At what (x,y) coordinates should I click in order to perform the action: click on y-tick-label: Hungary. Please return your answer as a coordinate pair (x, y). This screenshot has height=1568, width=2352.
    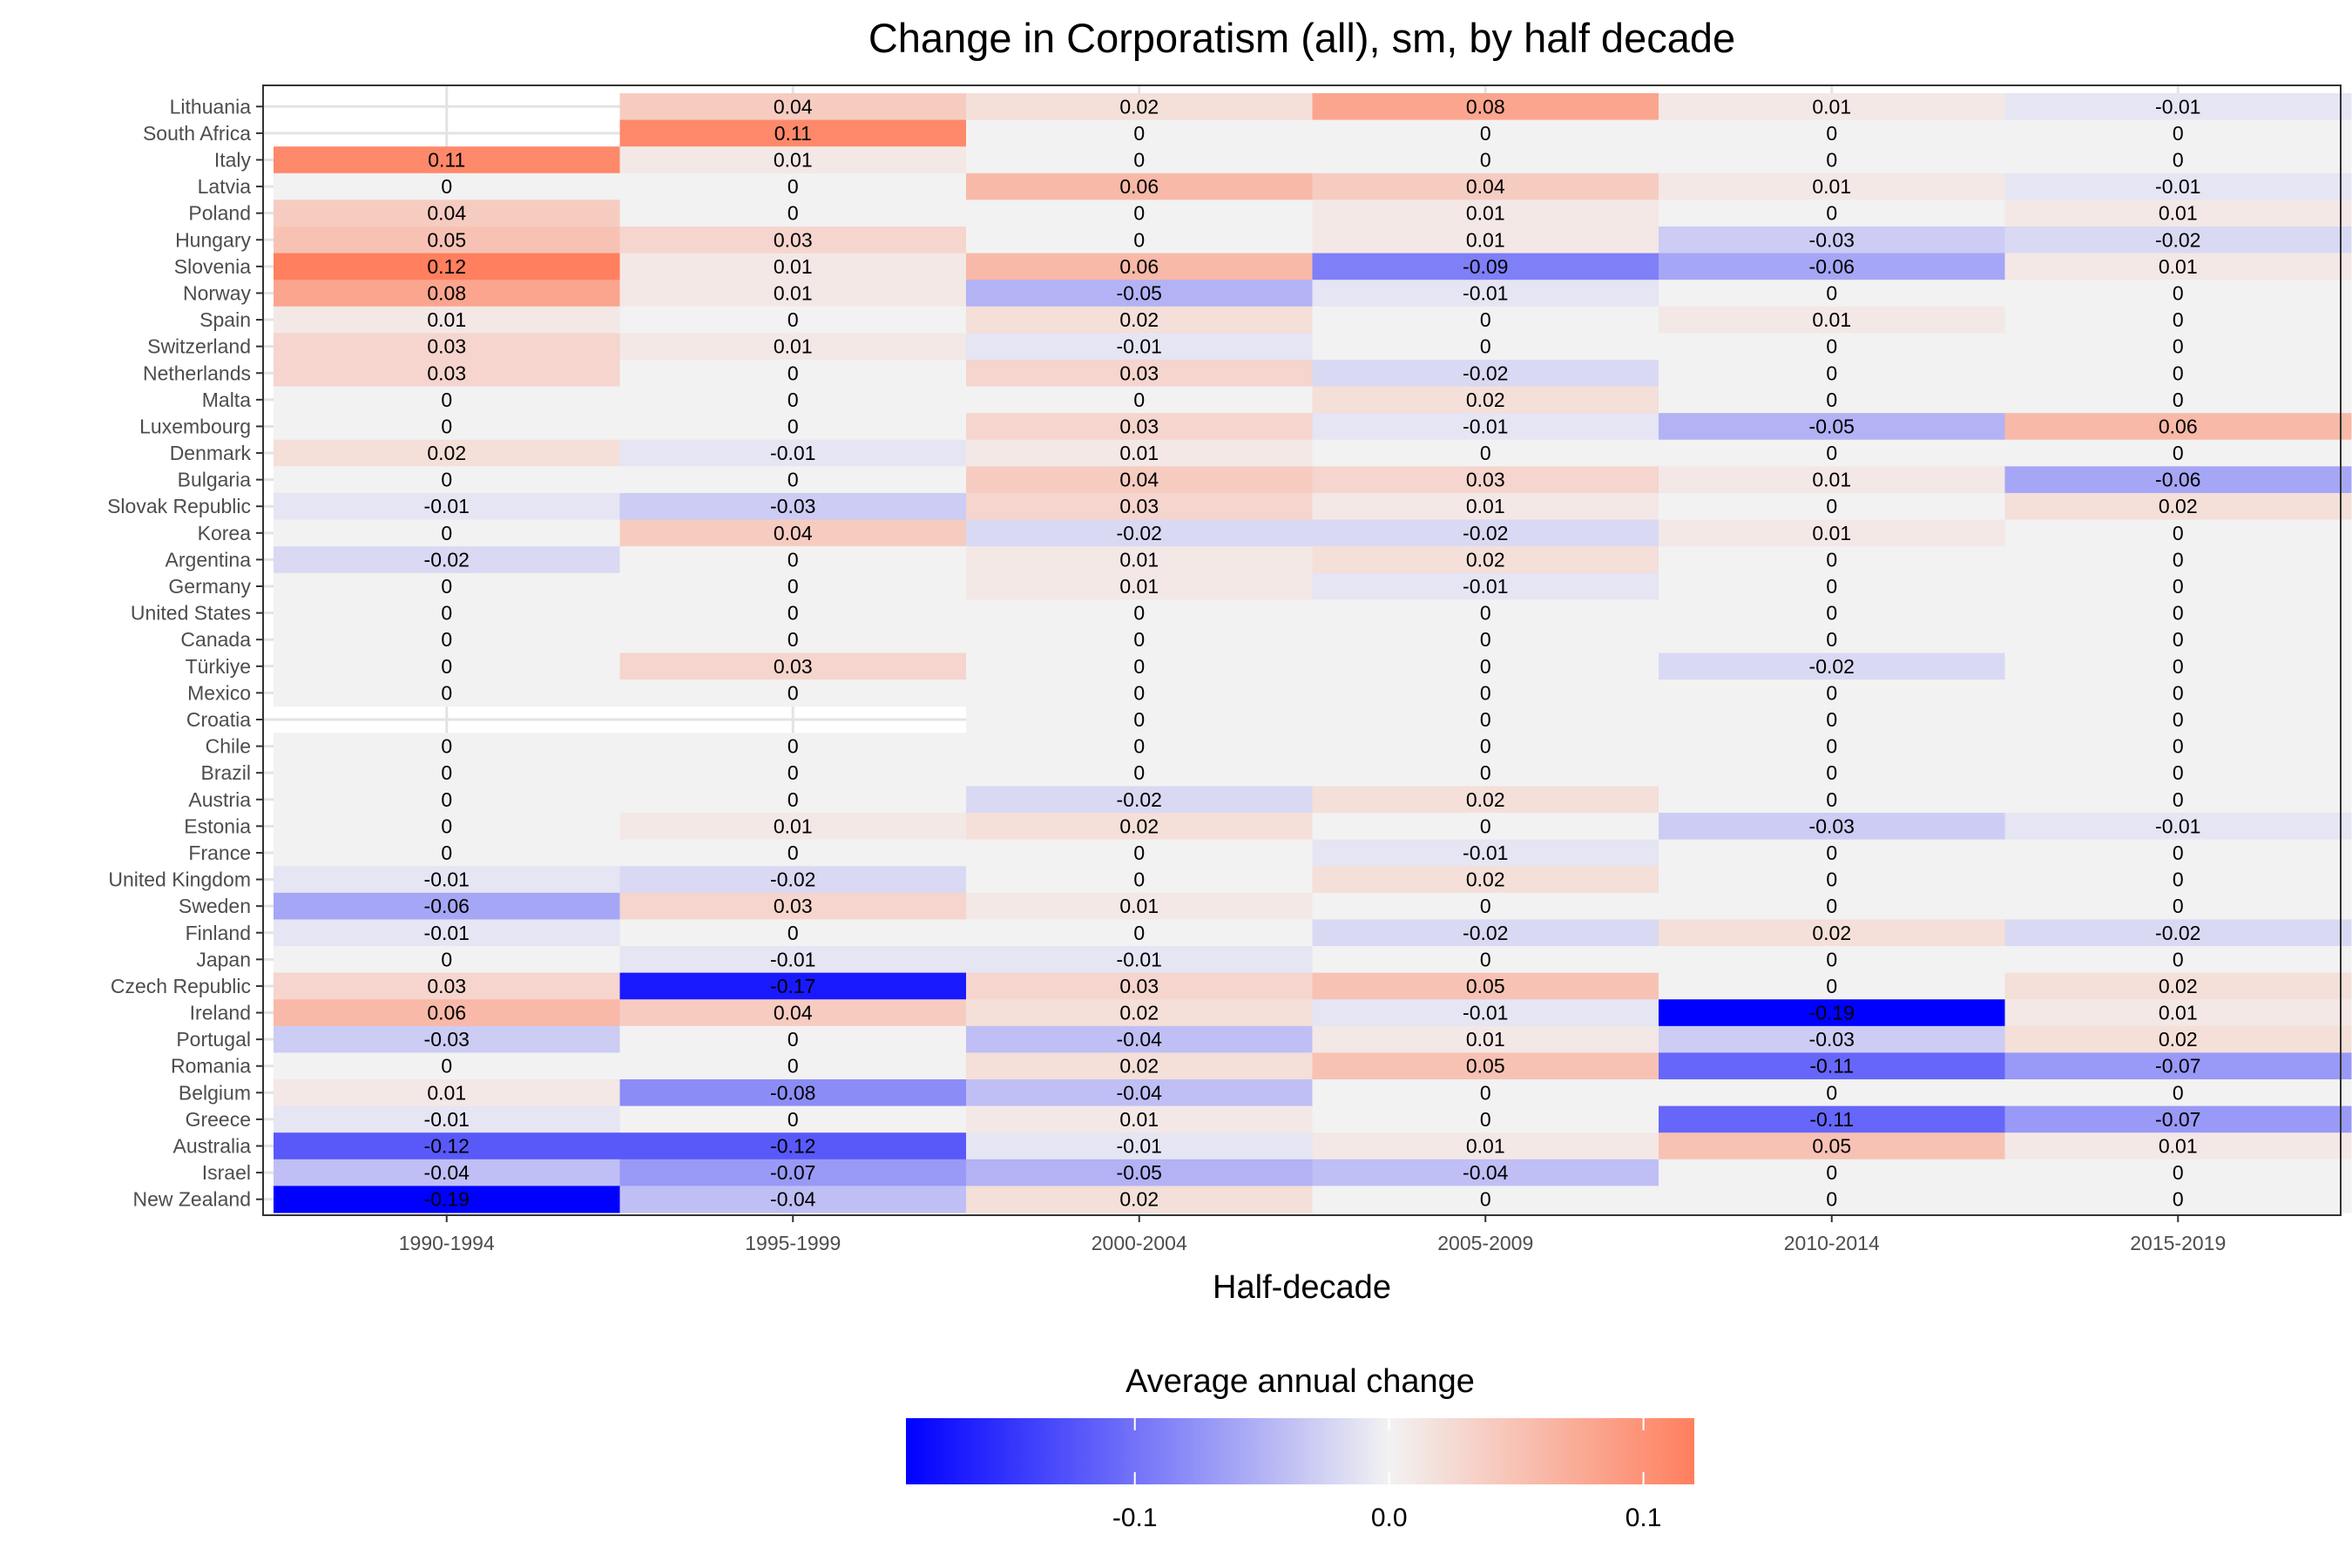
    Looking at the image, I should click on (213, 240).